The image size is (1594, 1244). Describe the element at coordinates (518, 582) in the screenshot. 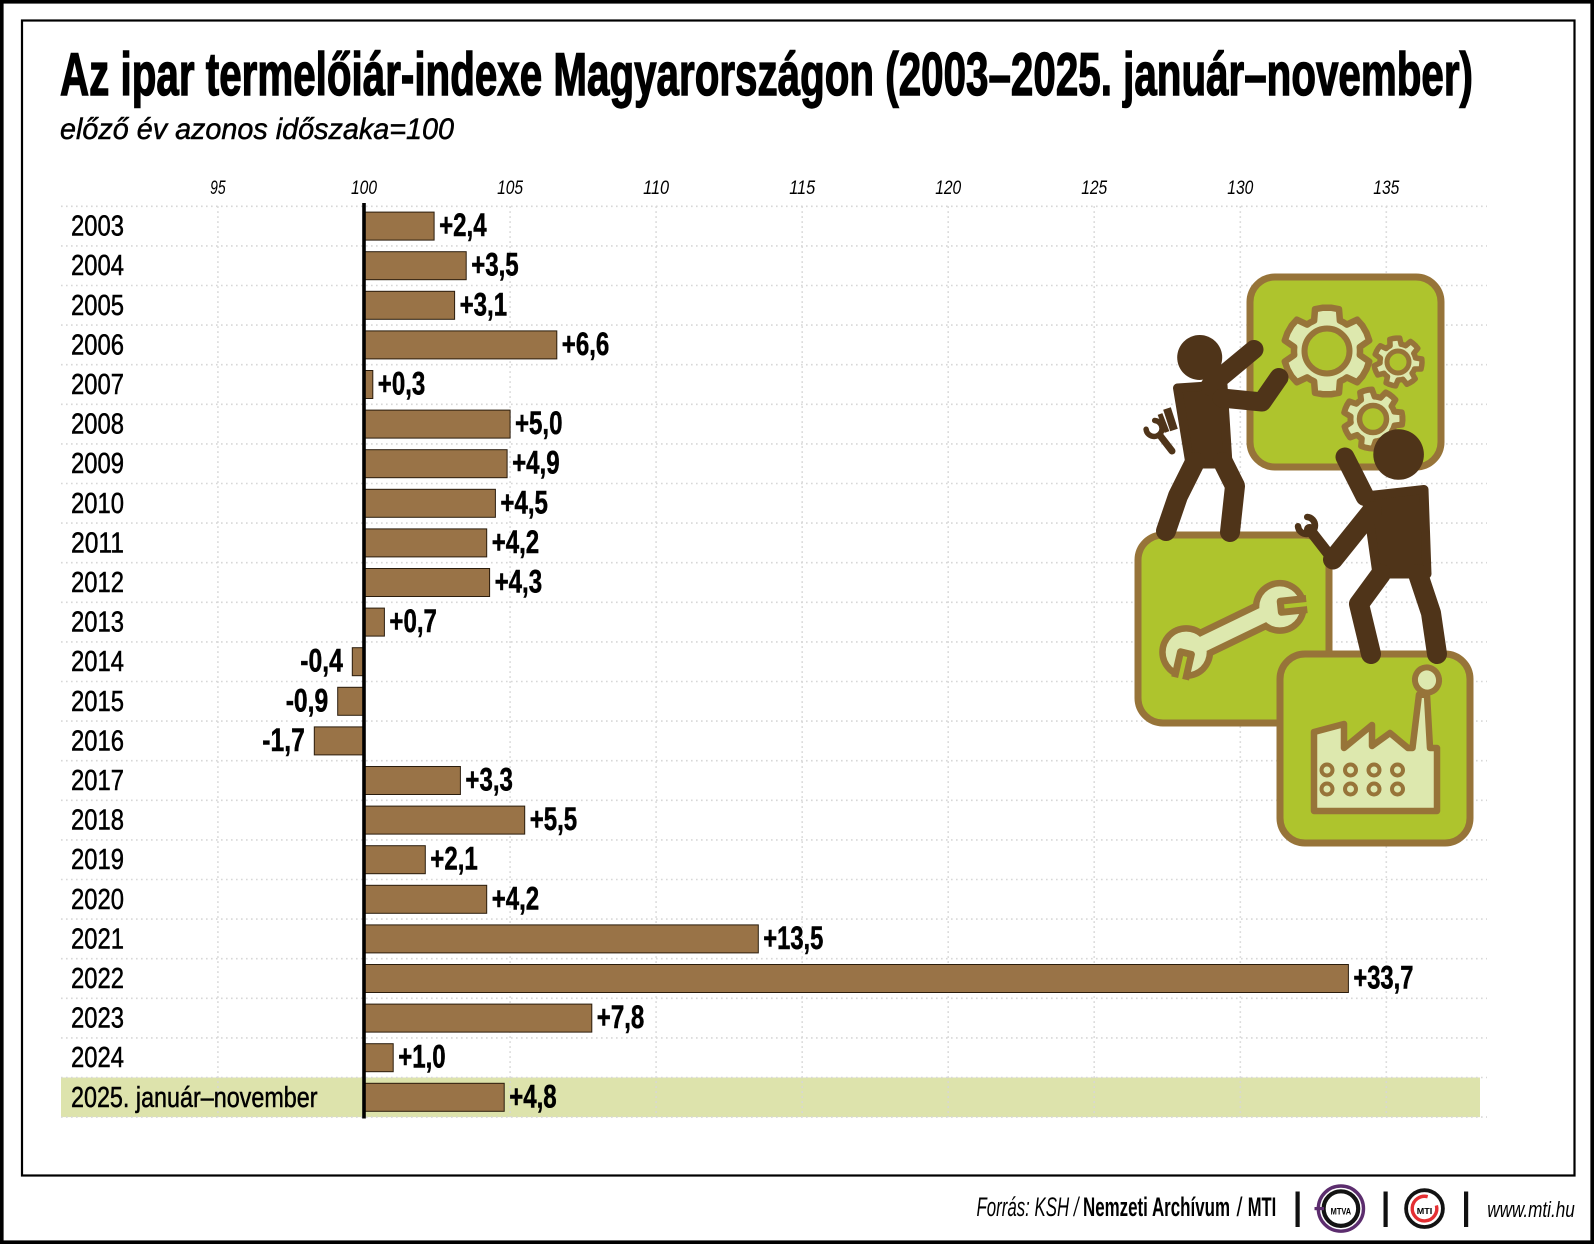

I see `svg-text: +4,3` at that location.